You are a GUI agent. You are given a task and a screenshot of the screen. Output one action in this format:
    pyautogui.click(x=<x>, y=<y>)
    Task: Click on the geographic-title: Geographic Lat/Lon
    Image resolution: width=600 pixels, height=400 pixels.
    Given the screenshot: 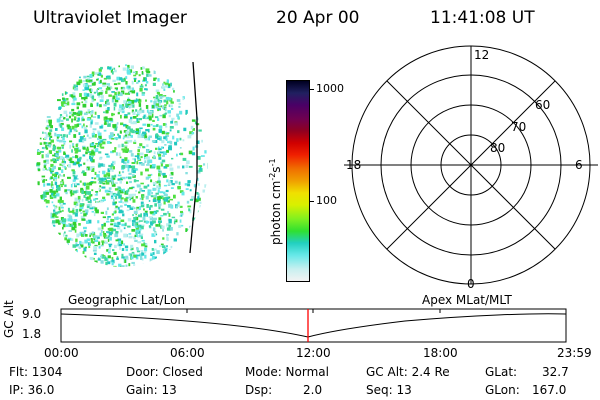 What is the action you would take?
    pyautogui.click(x=127, y=300)
    